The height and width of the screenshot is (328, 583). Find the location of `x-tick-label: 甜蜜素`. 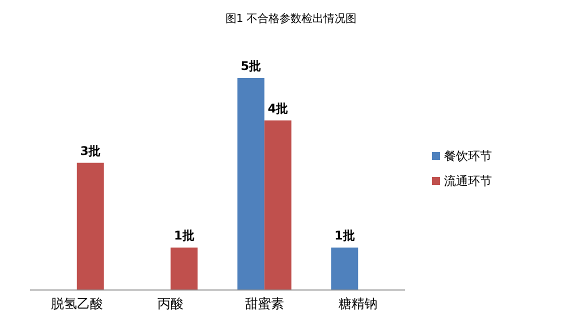

x-tick-label: 甜蜜素 is located at coordinates (264, 304).